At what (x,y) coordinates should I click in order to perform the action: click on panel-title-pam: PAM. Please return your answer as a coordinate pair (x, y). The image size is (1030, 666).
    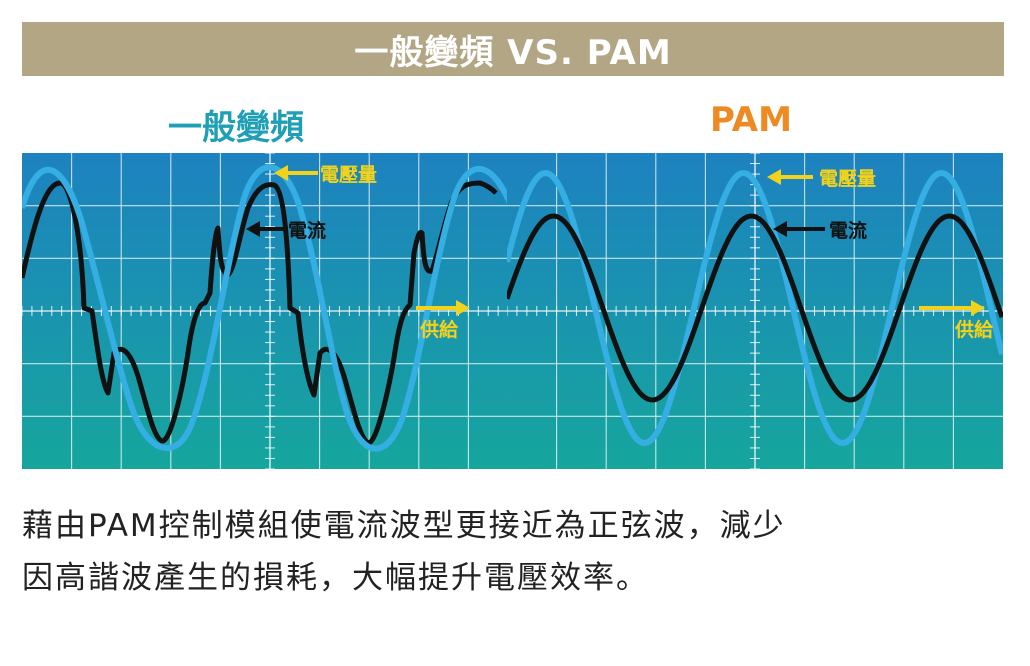
    Looking at the image, I should click on (751, 120).